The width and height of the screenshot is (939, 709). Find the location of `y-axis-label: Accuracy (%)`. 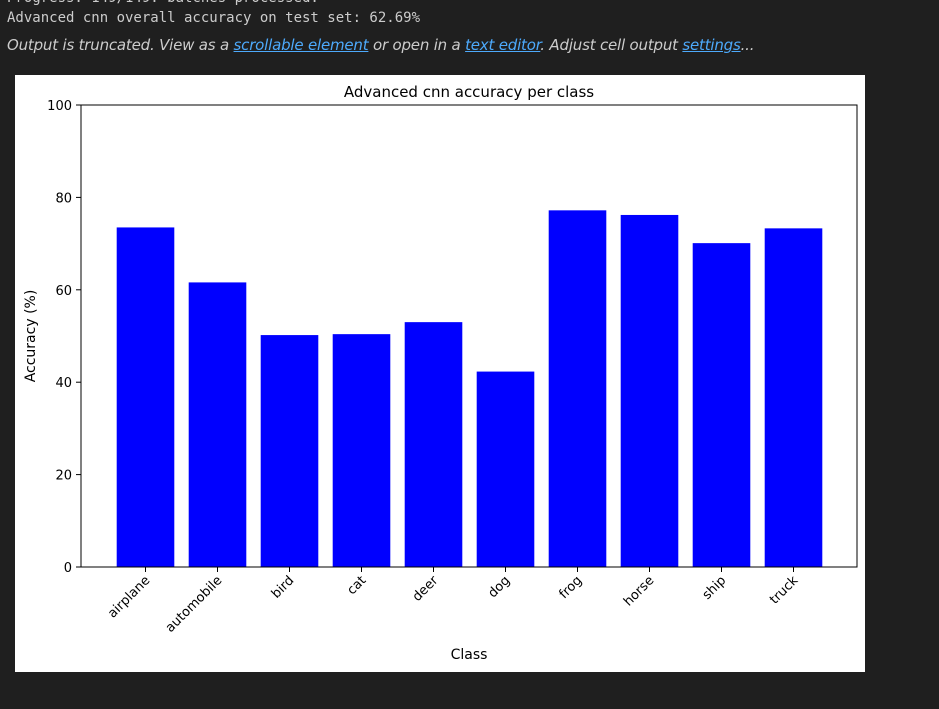

y-axis-label: Accuracy (%) is located at coordinates (31, 336).